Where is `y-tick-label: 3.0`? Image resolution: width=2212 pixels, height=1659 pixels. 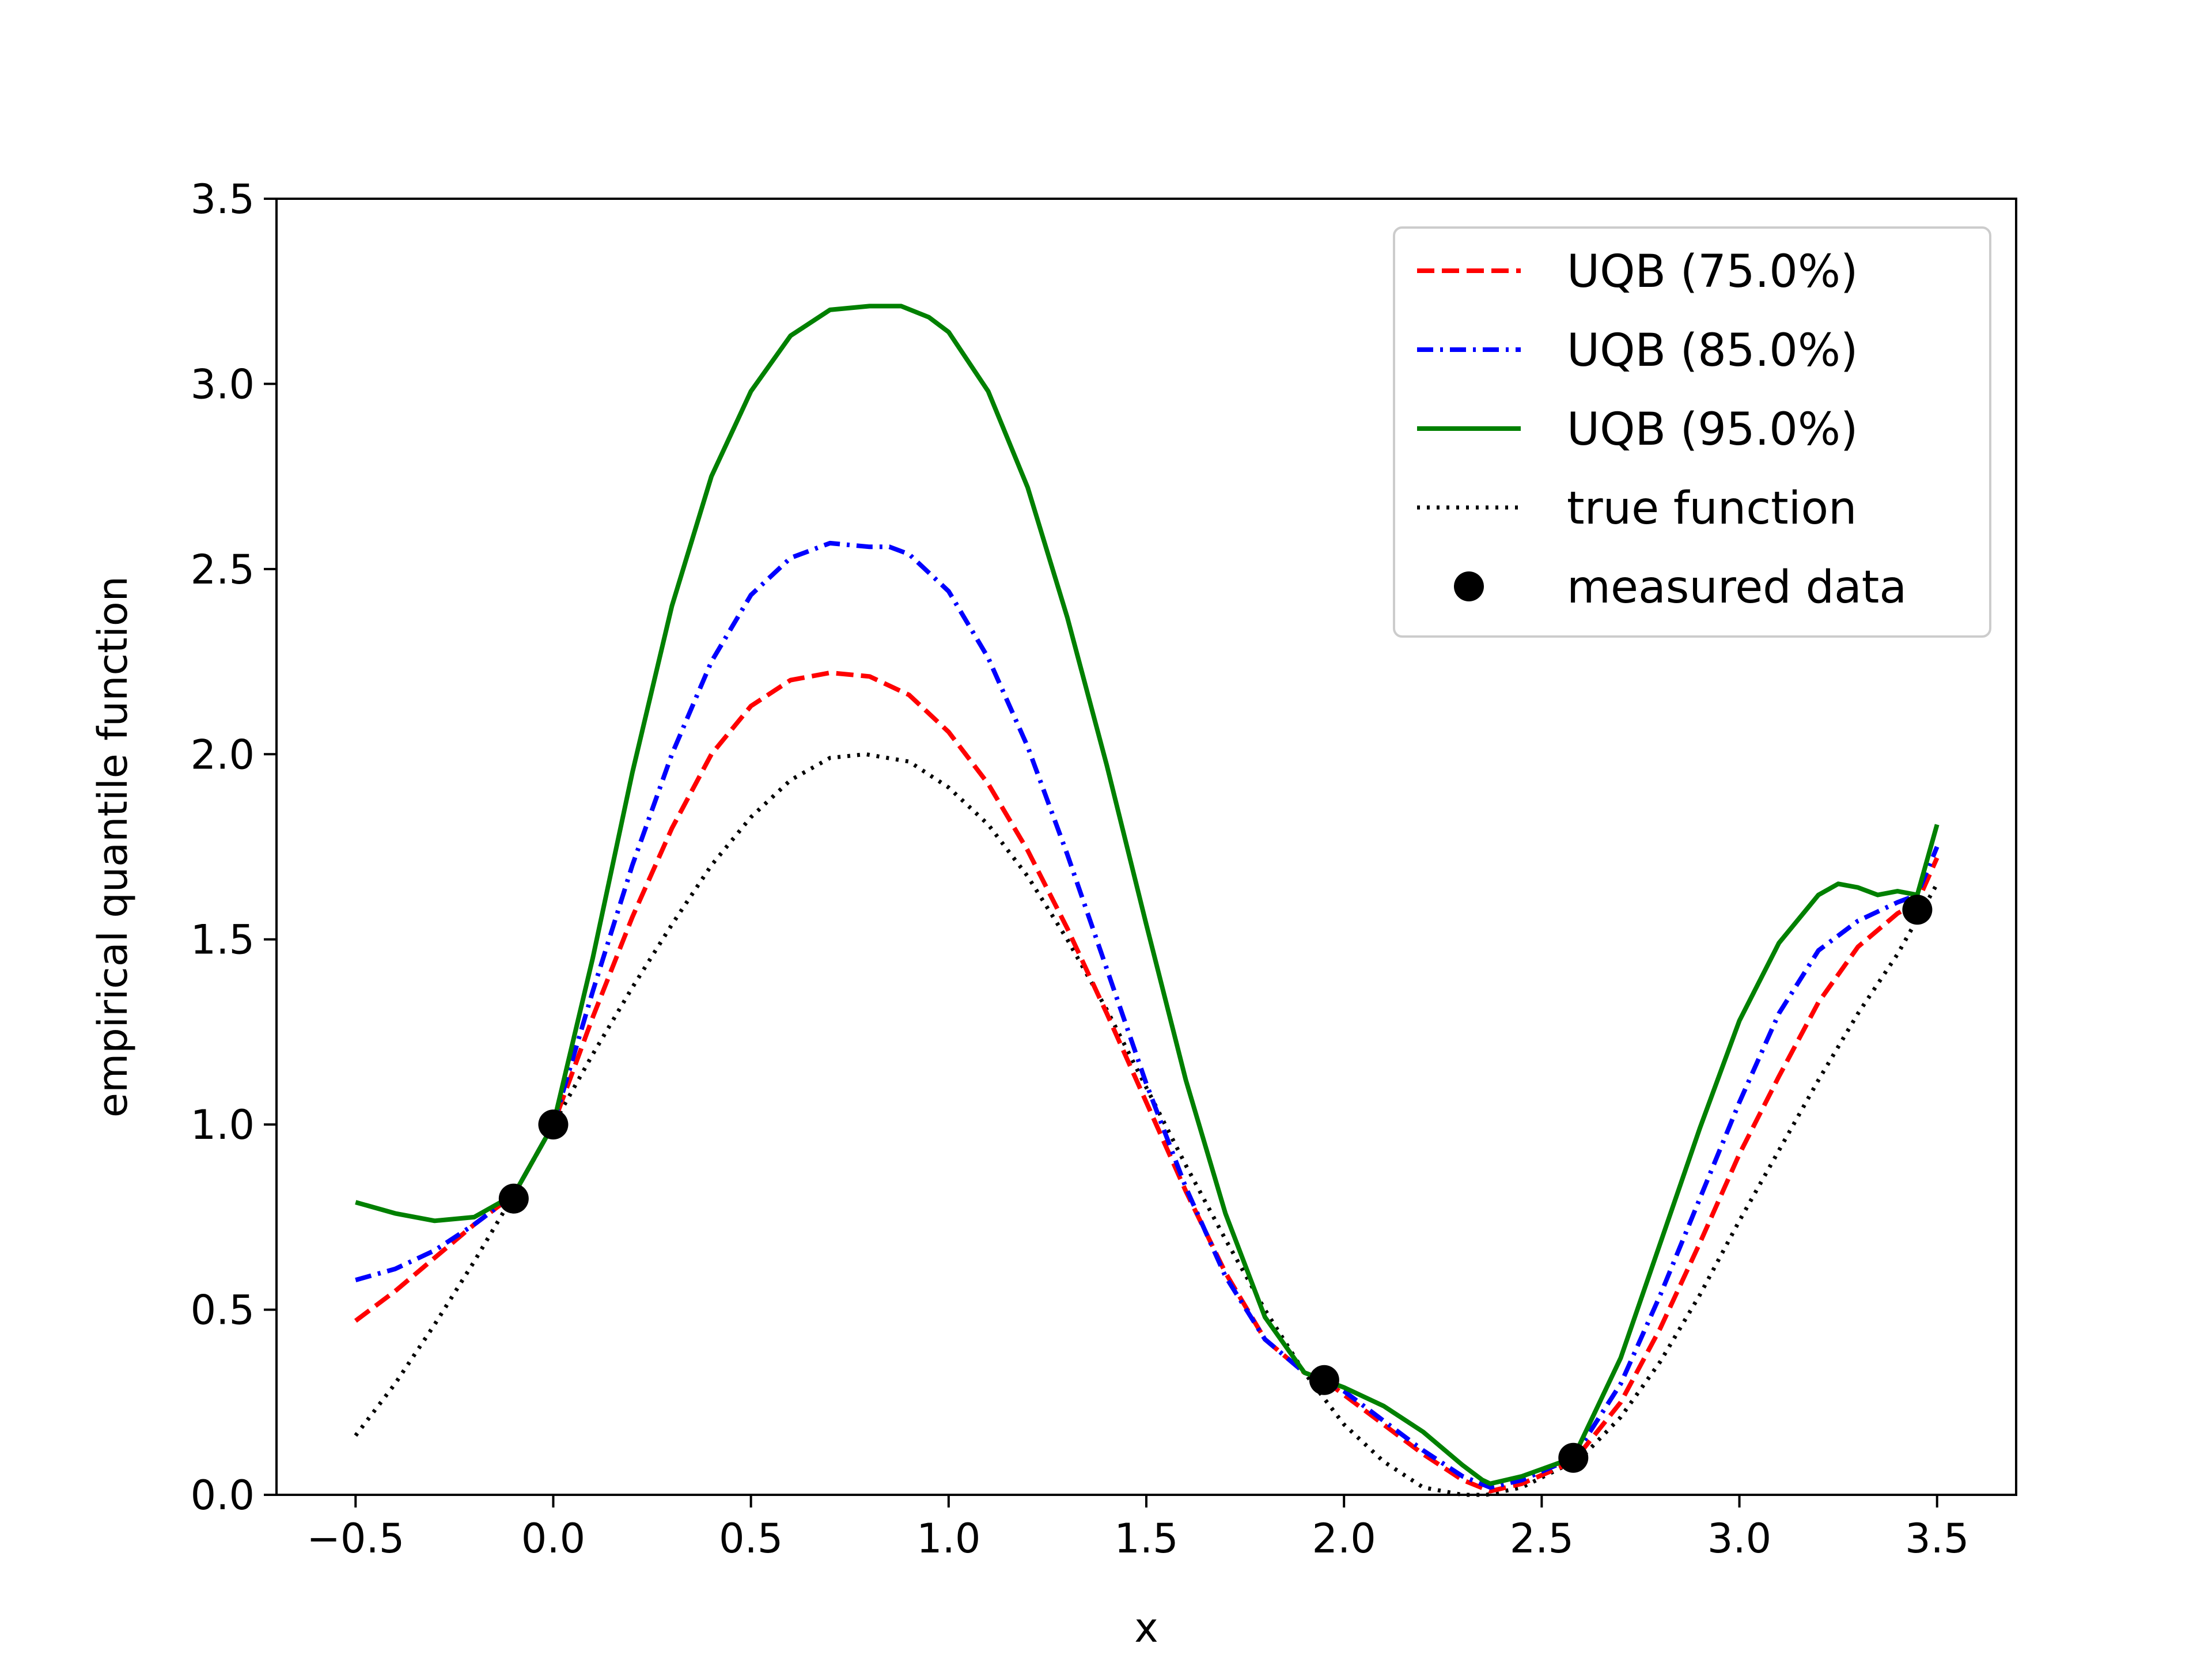
y-tick-label: 3.0 is located at coordinates (223, 384).